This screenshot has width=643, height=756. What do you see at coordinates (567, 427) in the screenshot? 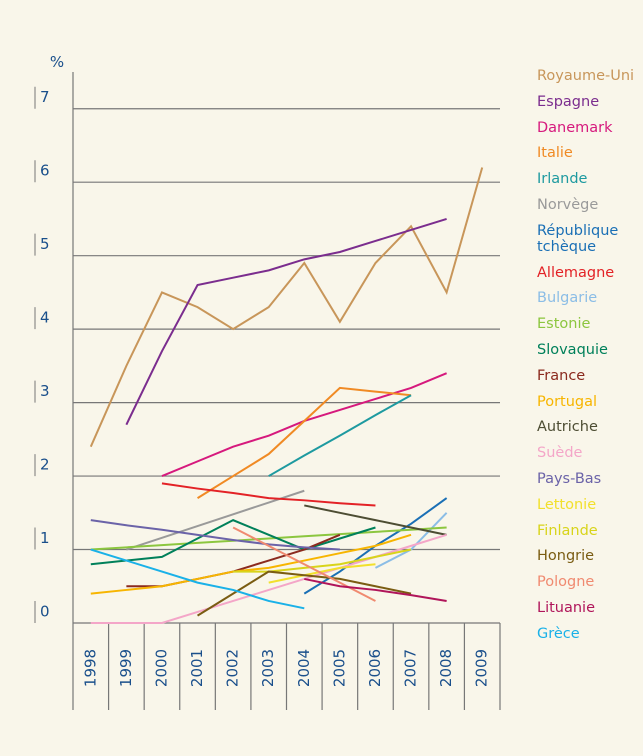
I see `legend-item: Autriche` at bounding box center [567, 427].